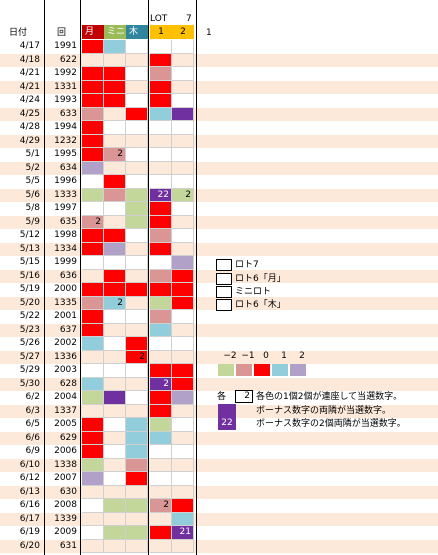 The image size is (438, 555). Describe the element at coordinates (65, 248) in the screenshot. I see `round-cell: 1334` at that location.